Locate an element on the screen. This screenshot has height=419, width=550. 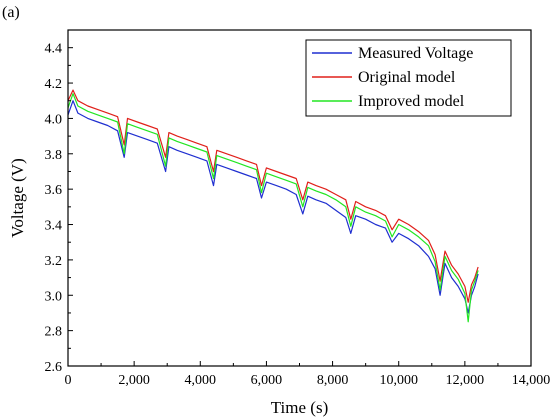
y-tick-label: 4.0 is located at coordinates (54, 119).